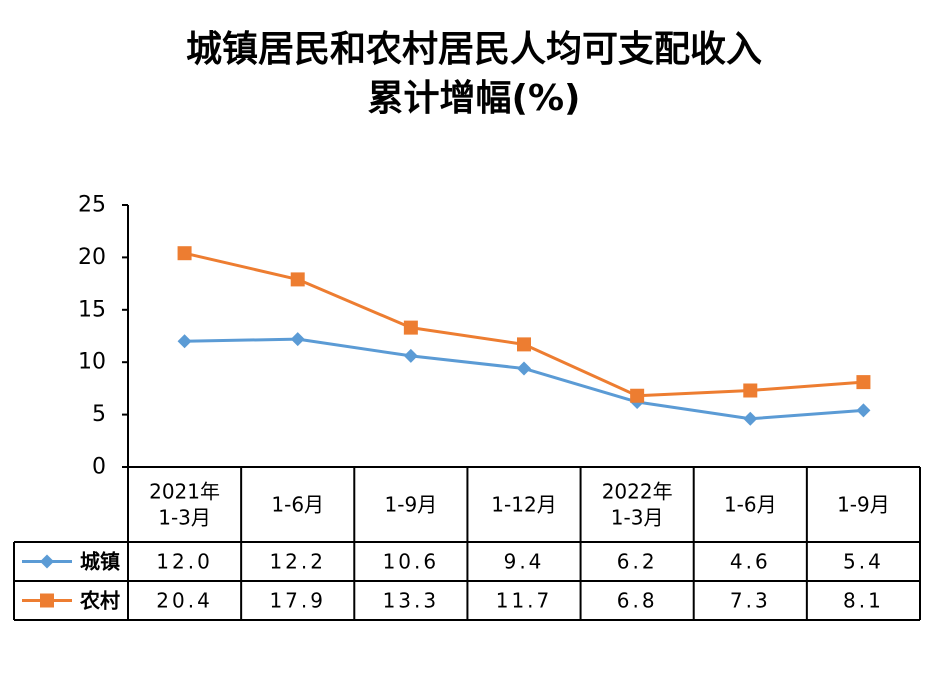  Describe the element at coordinates (99, 414) in the screenshot. I see `y-tick-label: 5` at that location.